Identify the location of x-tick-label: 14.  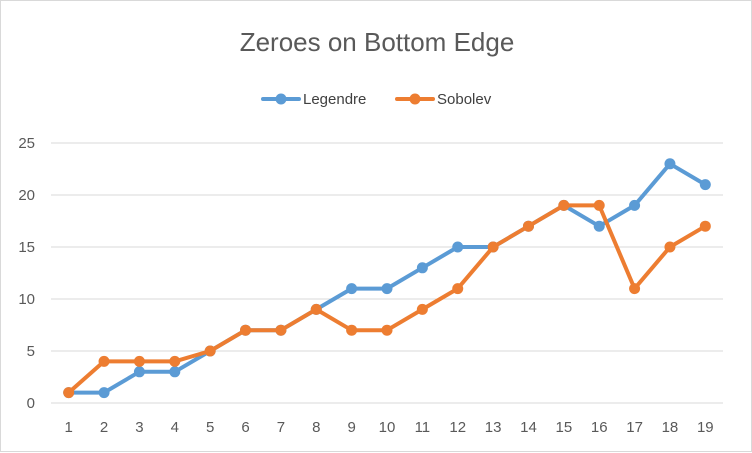
(528, 427).